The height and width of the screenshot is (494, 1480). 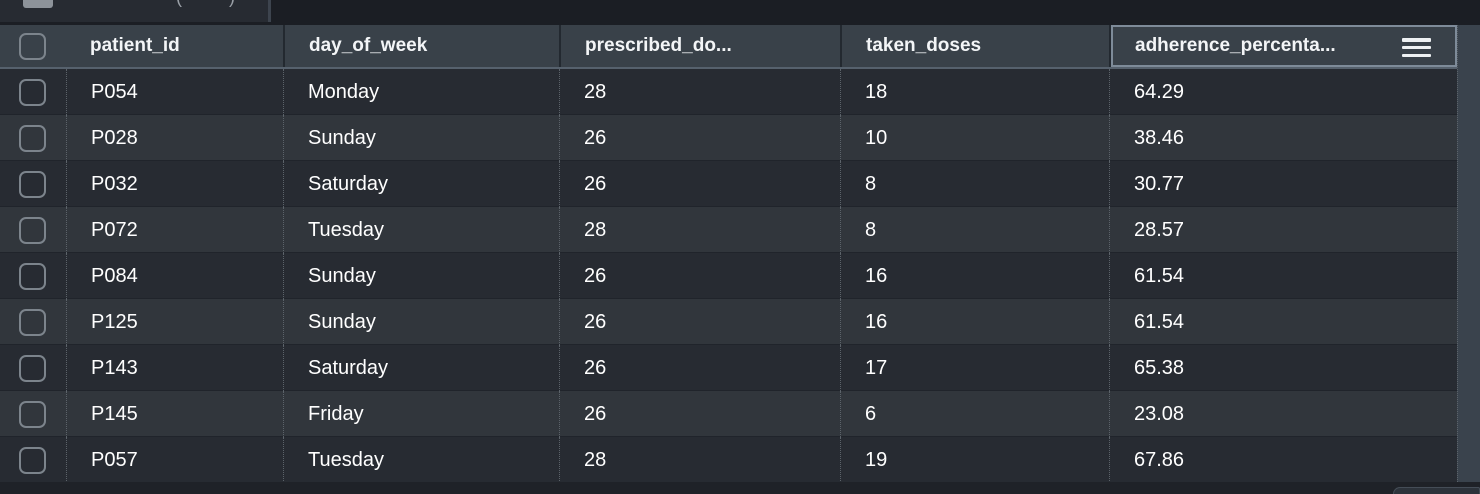 I want to click on table-row: P057 Tuesday 28 19 67.86, so click(x=728, y=459).